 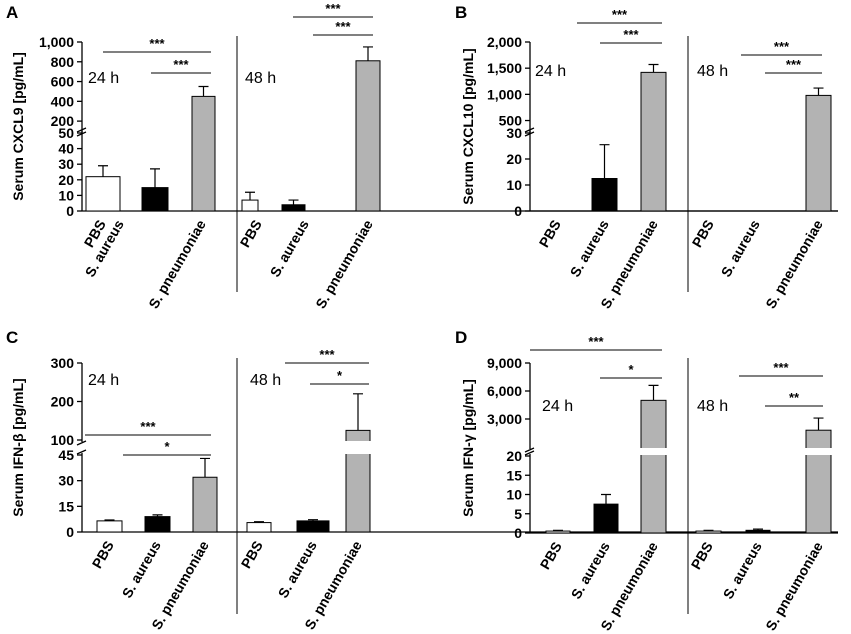 What do you see at coordinates (468, 448) in the screenshot?
I see `y-axis-label: Serum IFN-γ [pg/mL]` at bounding box center [468, 448].